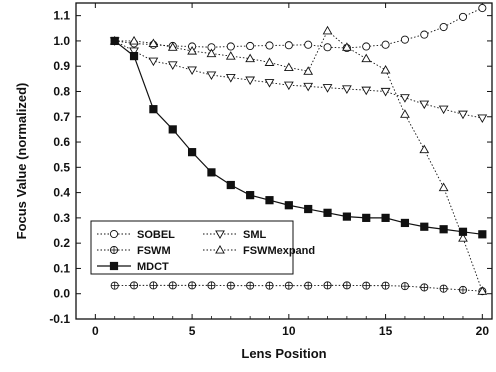 This screenshot has height=372, width=496. I want to click on y-tick-label: 0.5, so click(61, 167).